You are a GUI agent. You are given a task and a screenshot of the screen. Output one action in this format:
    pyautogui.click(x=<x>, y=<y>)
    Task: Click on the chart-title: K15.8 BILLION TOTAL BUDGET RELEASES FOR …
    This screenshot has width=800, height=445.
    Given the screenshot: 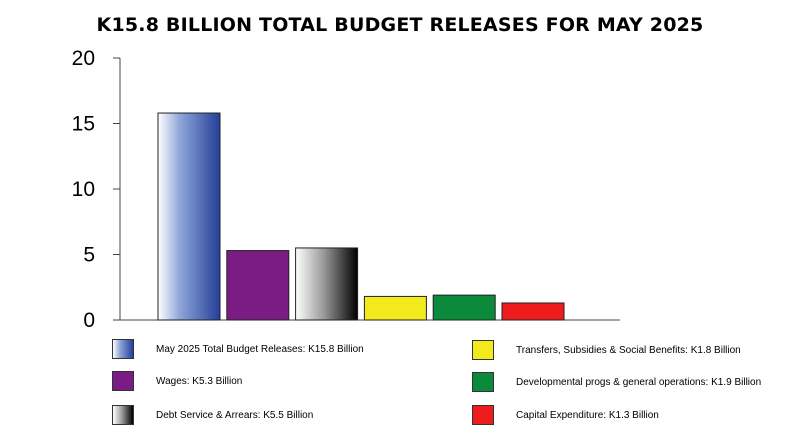 What is the action you would take?
    pyautogui.click(x=400, y=25)
    